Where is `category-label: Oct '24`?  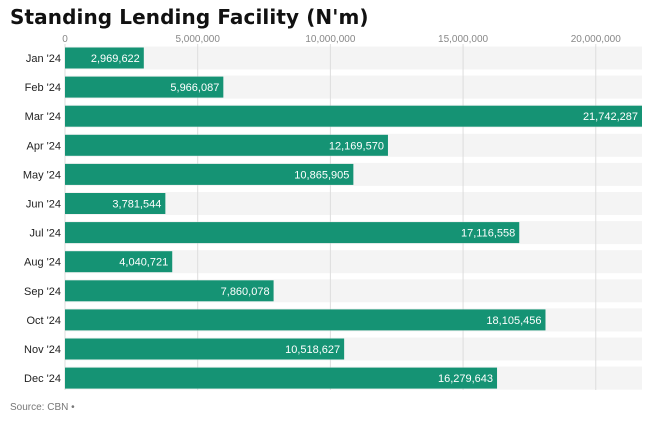
category-label: Oct '24 is located at coordinates (43, 321).